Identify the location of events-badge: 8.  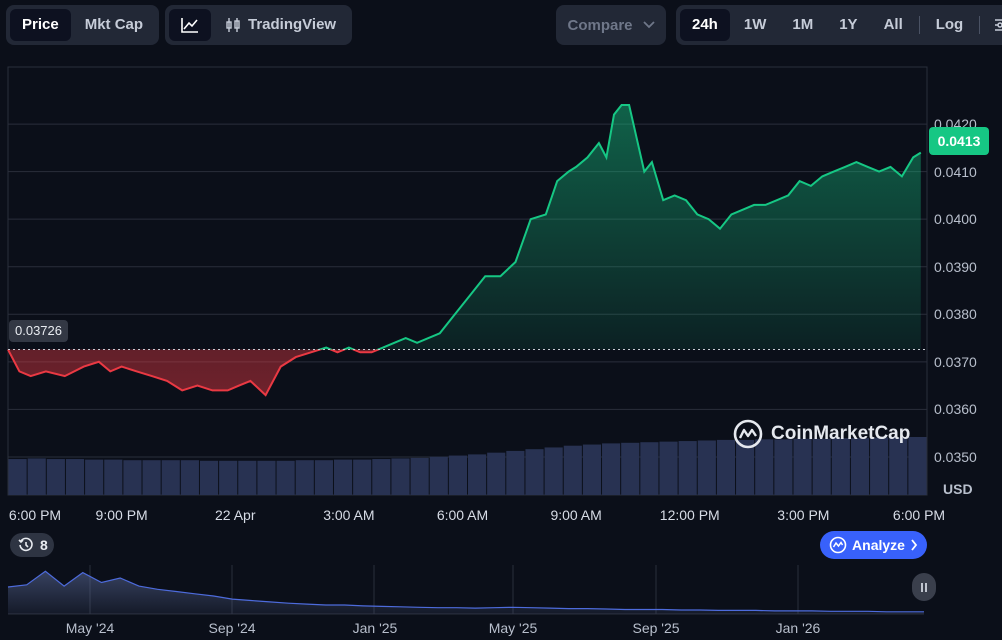
(32, 545).